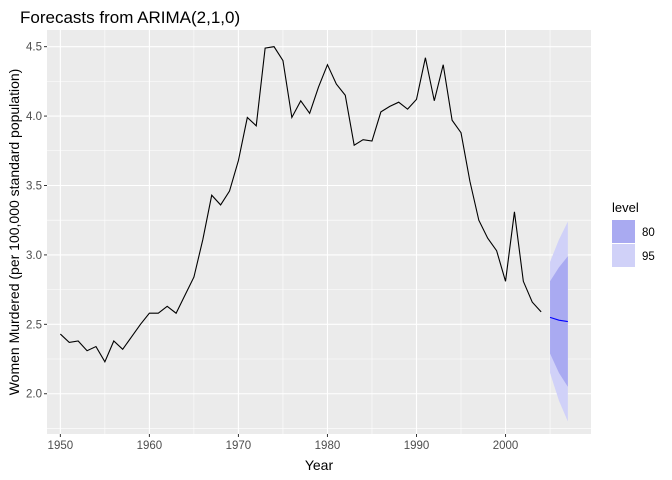 The height and width of the screenshot is (480, 672). I want to click on y-tick-label: 3.0, so click(34, 256).